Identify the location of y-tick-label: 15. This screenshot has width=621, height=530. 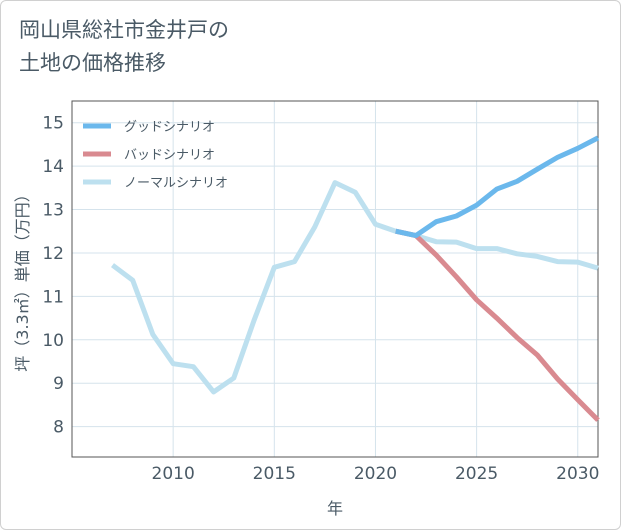
(53, 124).